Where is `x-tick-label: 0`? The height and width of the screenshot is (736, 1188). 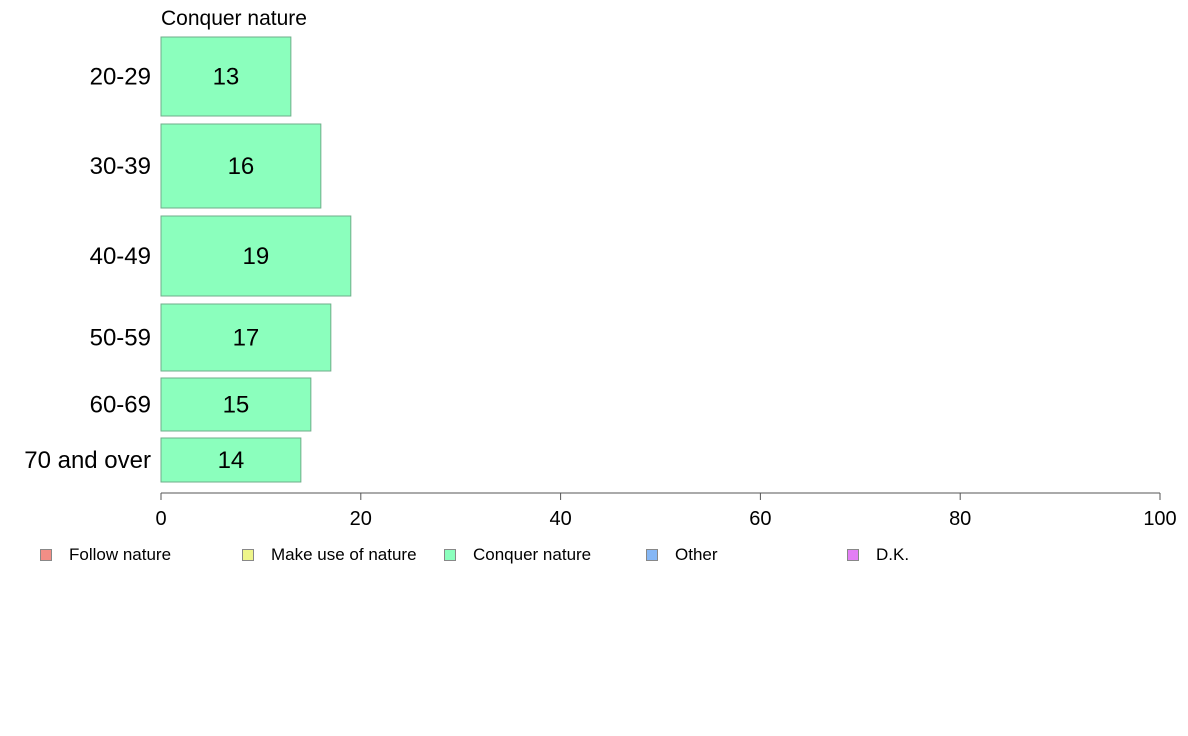 x-tick-label: 0 is located at coordinates (160, 519).